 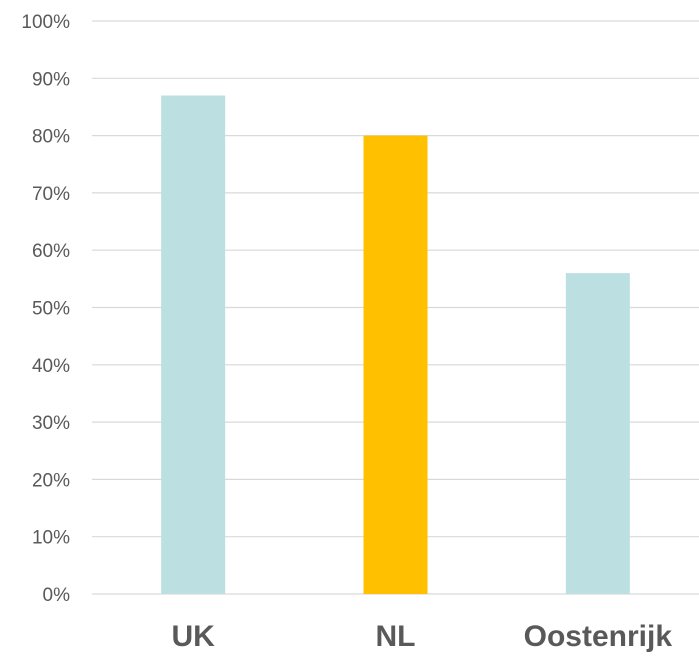 What do you see at coordinates (51, 480) in the screenshot?
I see `y-tick-label: 20%` at bounding box center [51, 480].